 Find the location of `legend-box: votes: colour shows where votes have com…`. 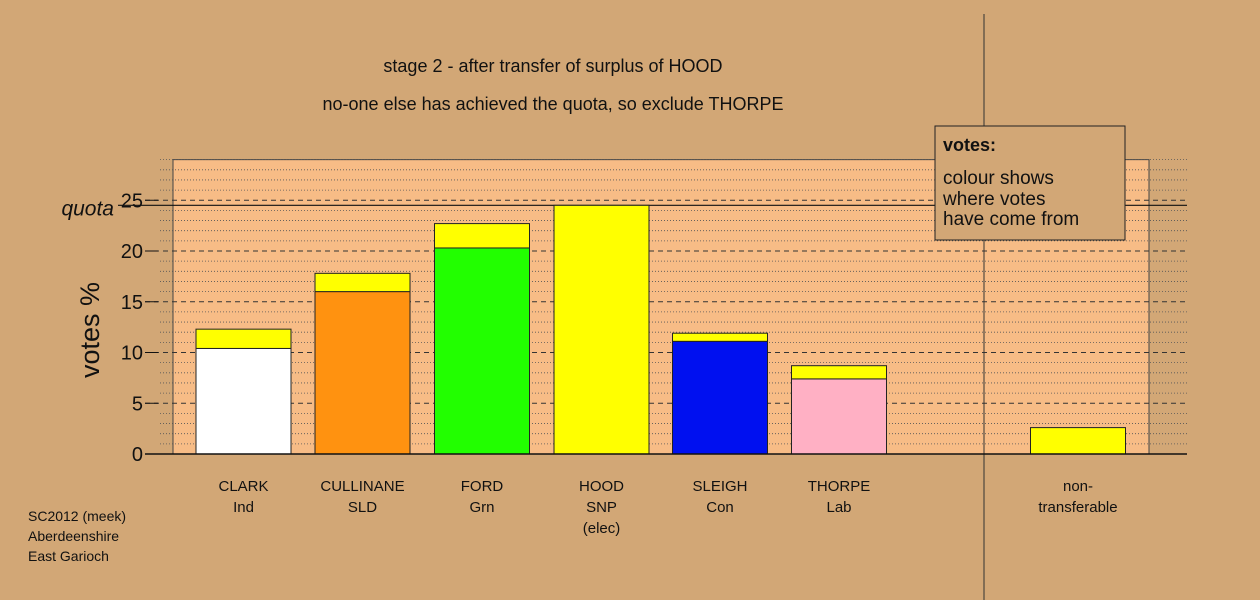

legend-box: votes: colour shows where votes have com… is located at coordinates (1030, 183).